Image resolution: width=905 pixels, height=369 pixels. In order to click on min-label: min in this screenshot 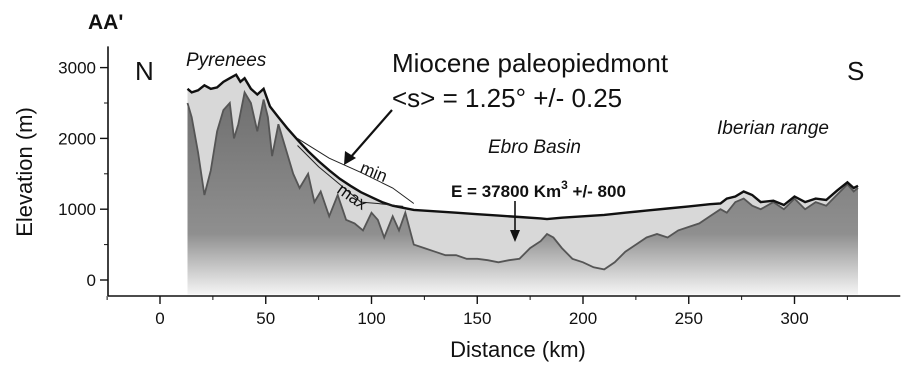, I will do `click(374, 172)`.